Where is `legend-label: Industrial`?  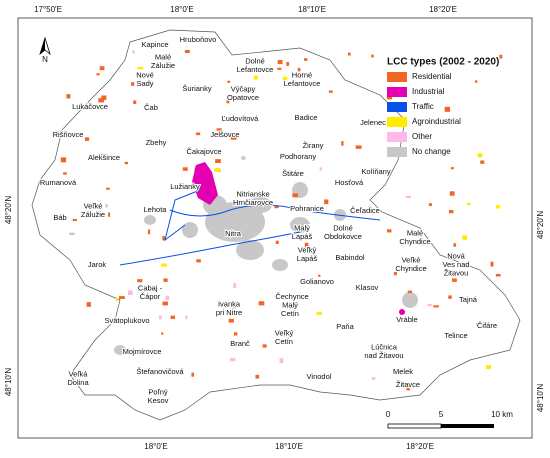
legend-label: Industrial is located at coordinates (428, 91).